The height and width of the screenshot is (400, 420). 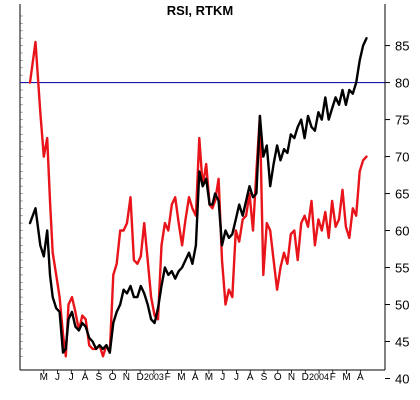 What do you see at coordinates (402, 83) in the screenshot?
I see `y-tick-label: 80` at bounding box center [402, 83].